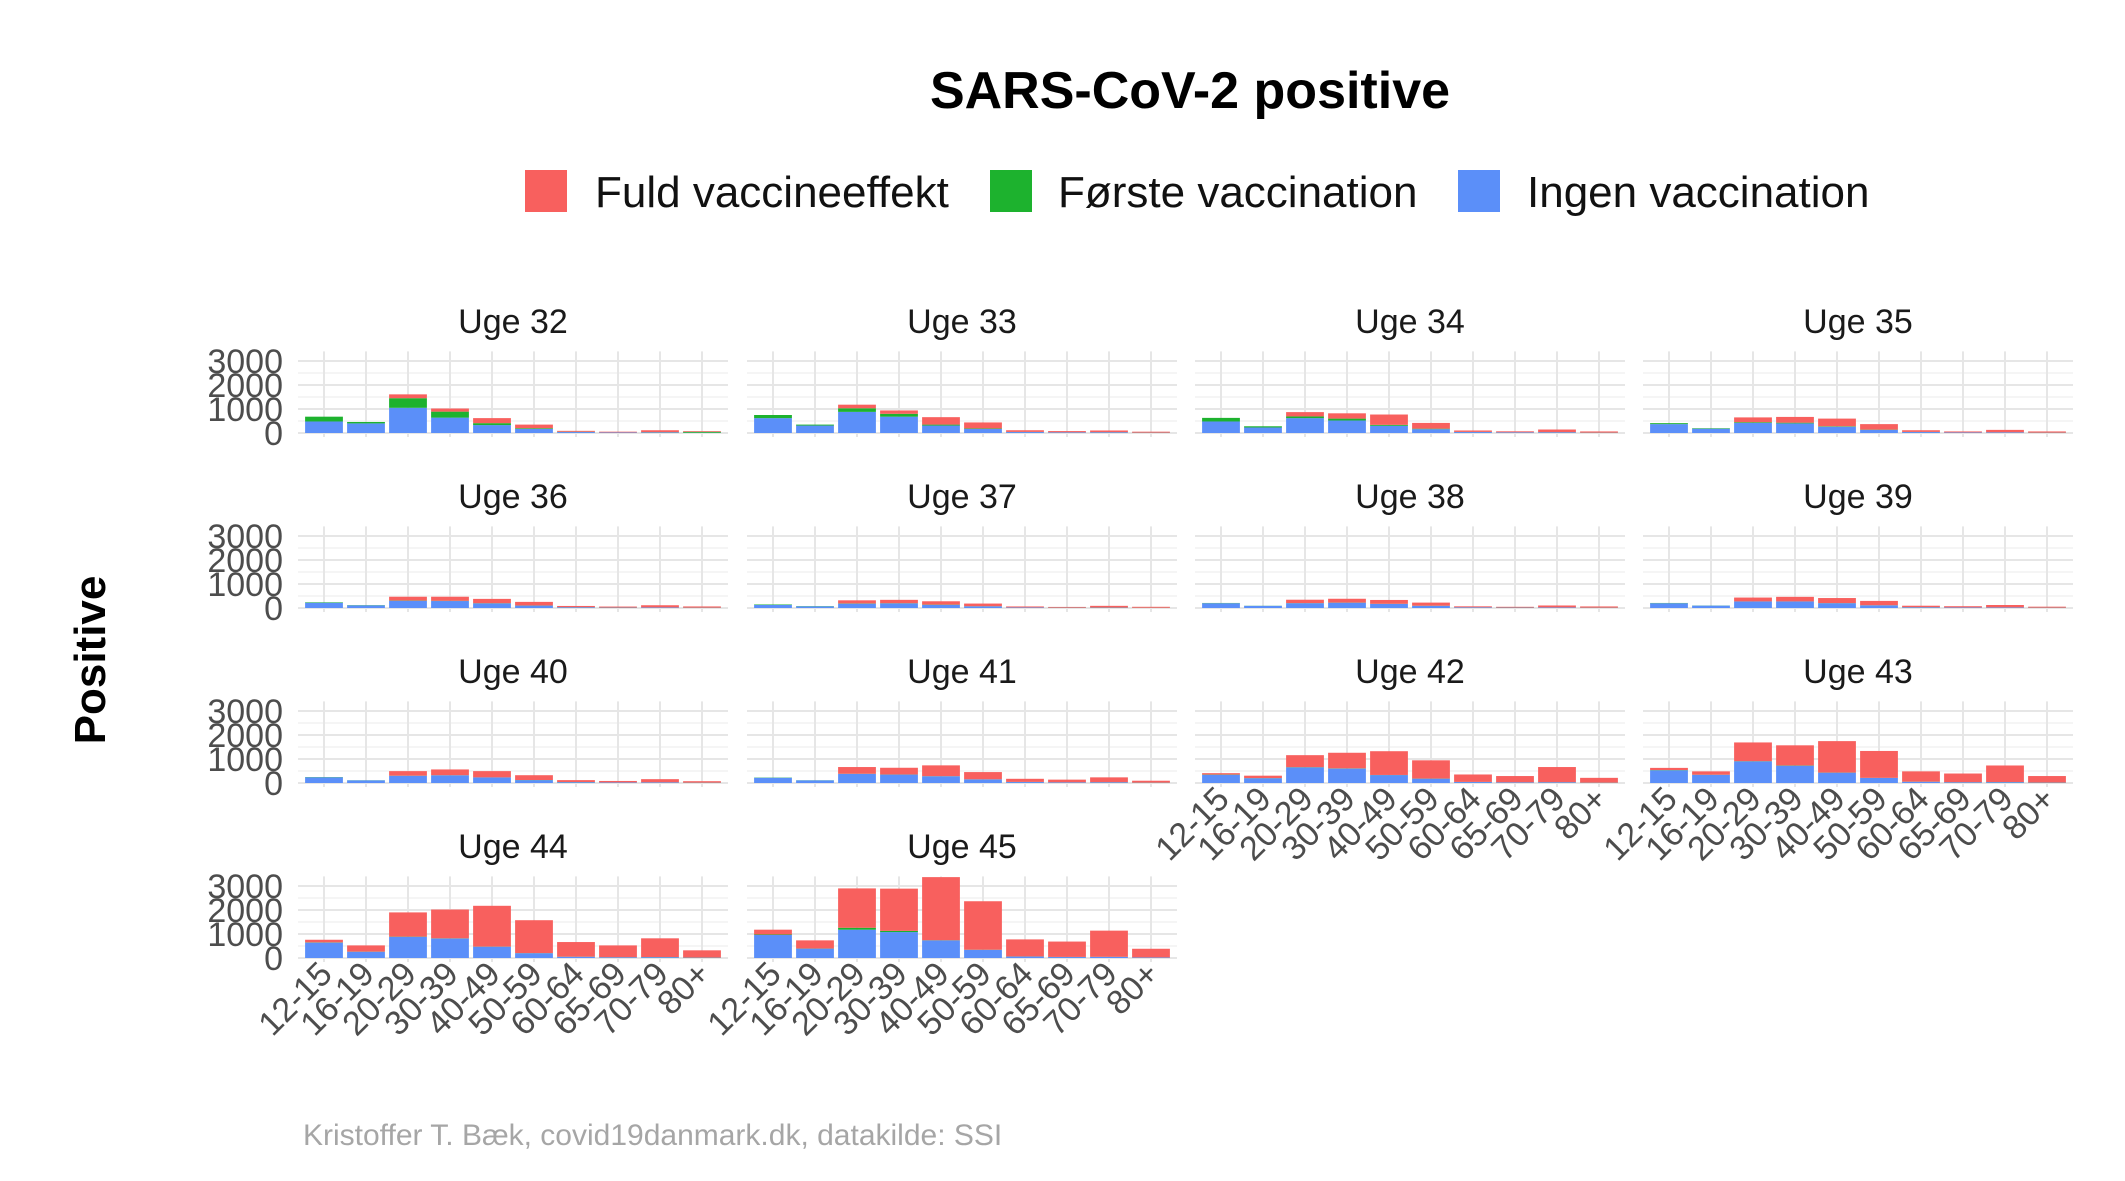 Image resolution: width=2125 pixels, height=1181 pixels. I want to click on facet-label: Uge 33, so click(962, 322).